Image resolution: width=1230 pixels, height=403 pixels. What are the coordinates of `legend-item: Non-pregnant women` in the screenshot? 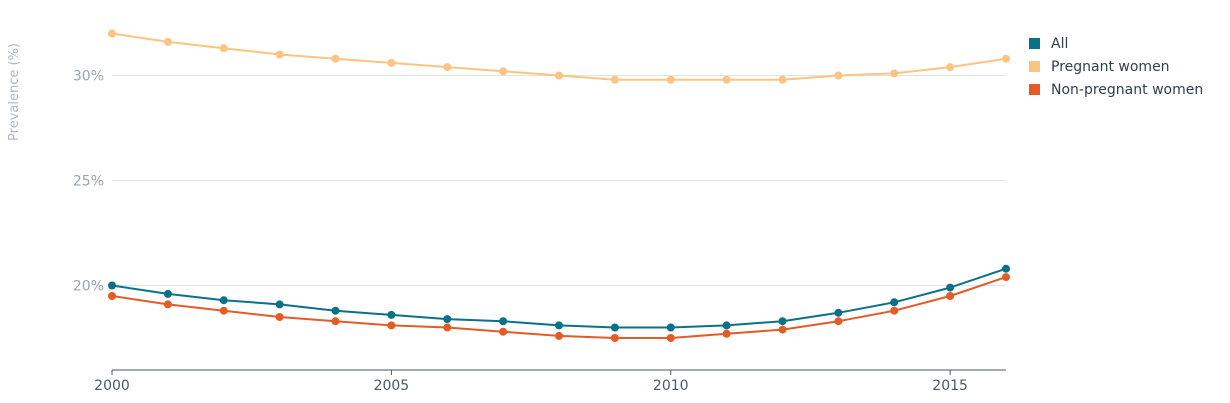 It's located at (1116, 89).